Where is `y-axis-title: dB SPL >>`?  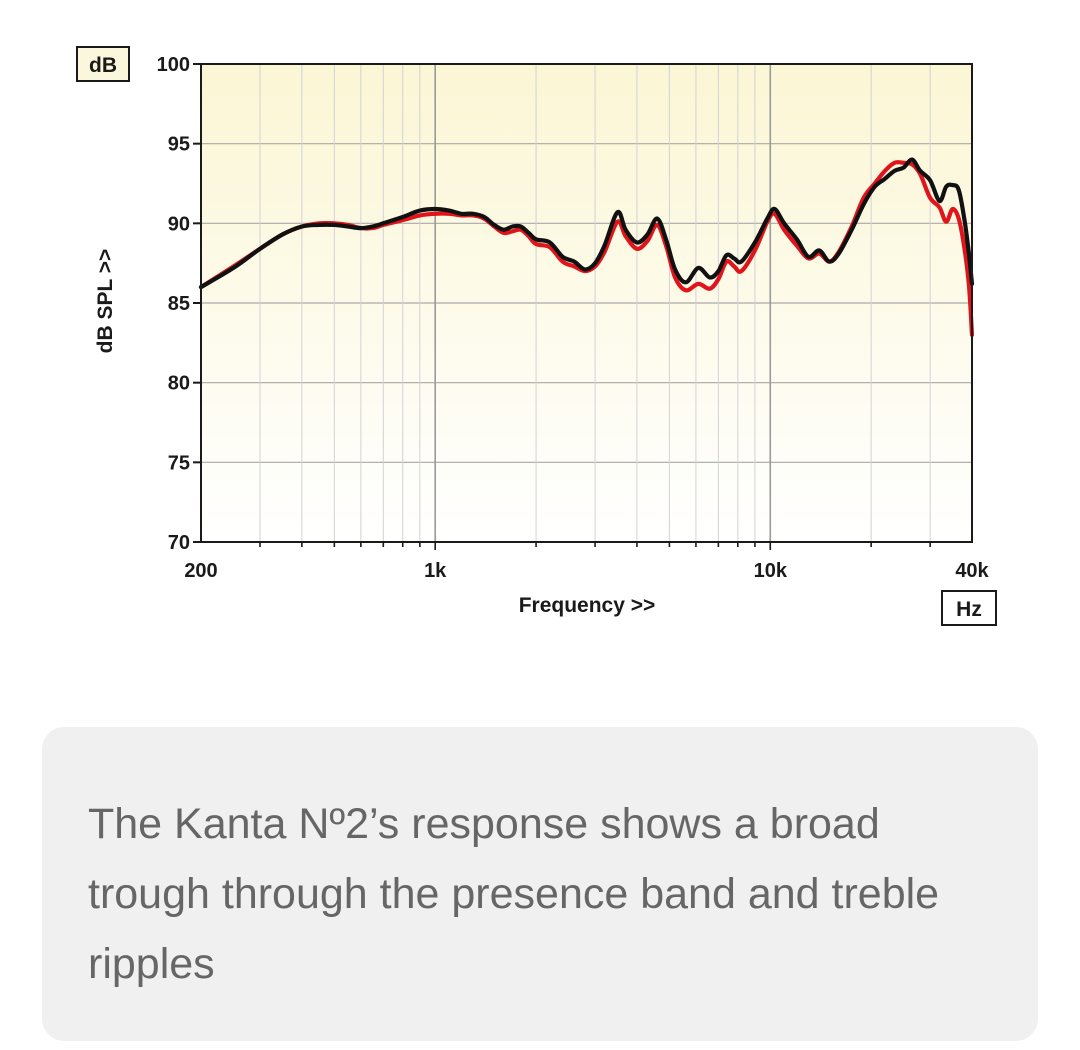
y-axis-title: dB SPL >> is located at coordinates (105, 301).